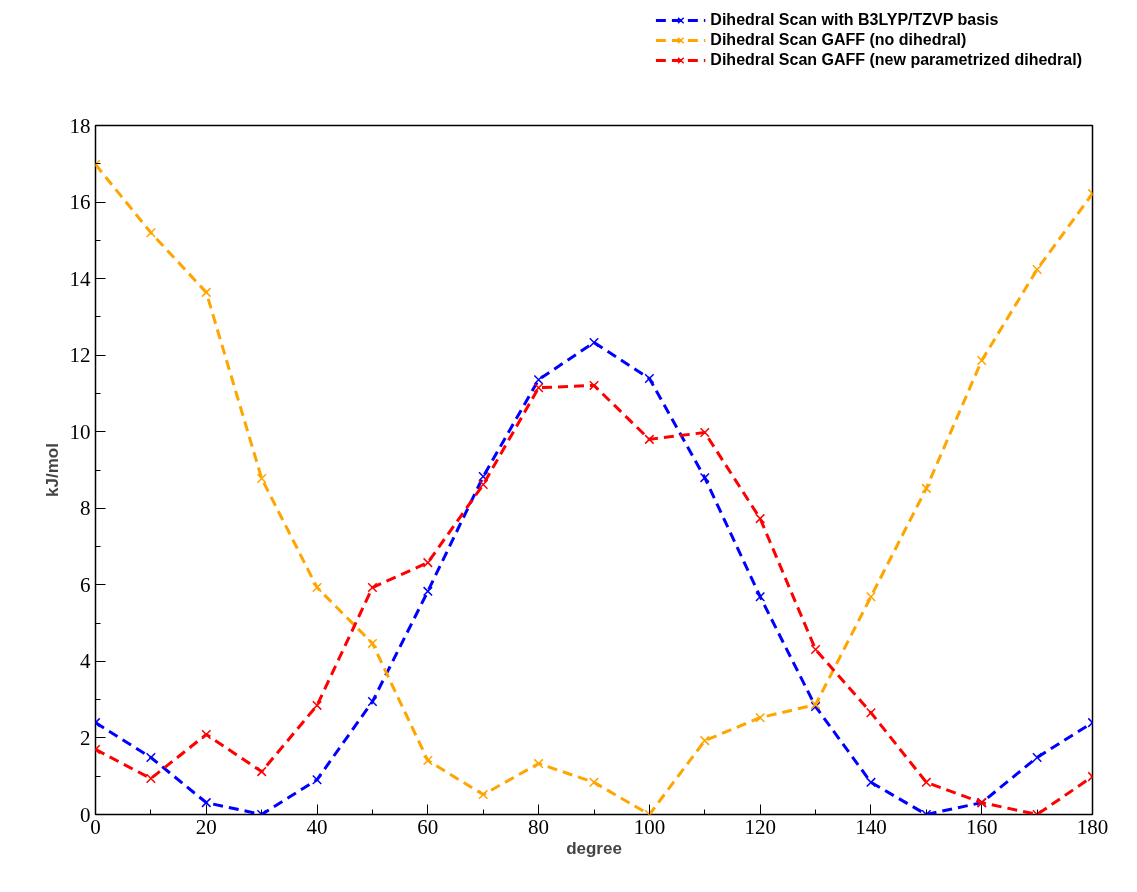 Image resolution: width=1137 pixels, height=892 pixels. I want to click on x-tick-label: 20, so click(206, 826).